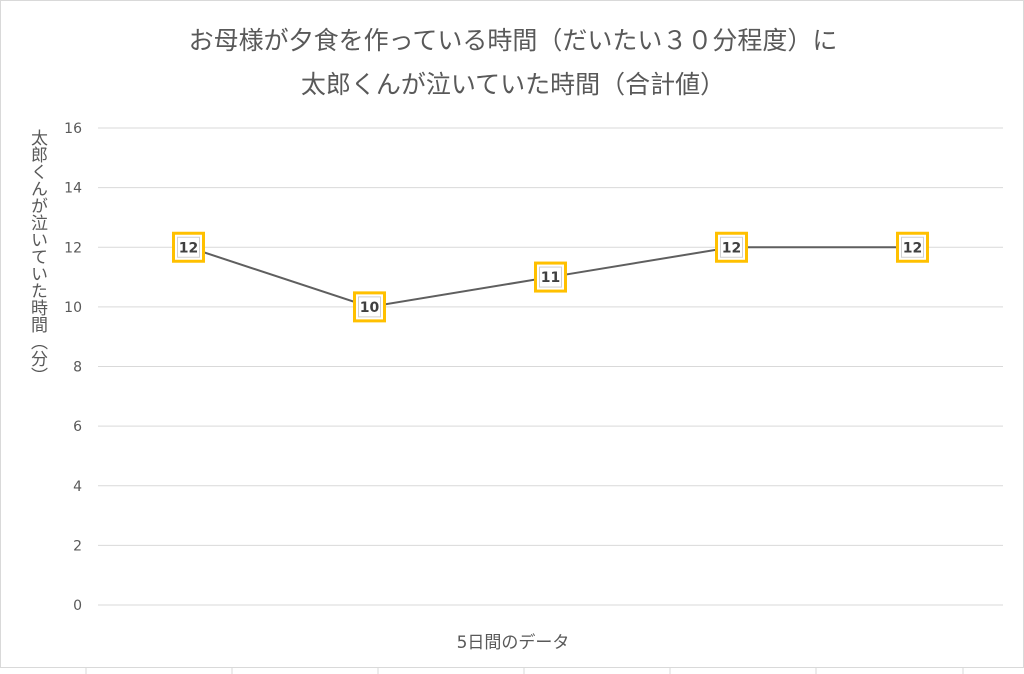 The height and width of the screenshot is (674, 1024). What do you see at coordinates (77, 606) in the screenshot?
I see `y-tick-label: 0` at bounding box center [77, 606].